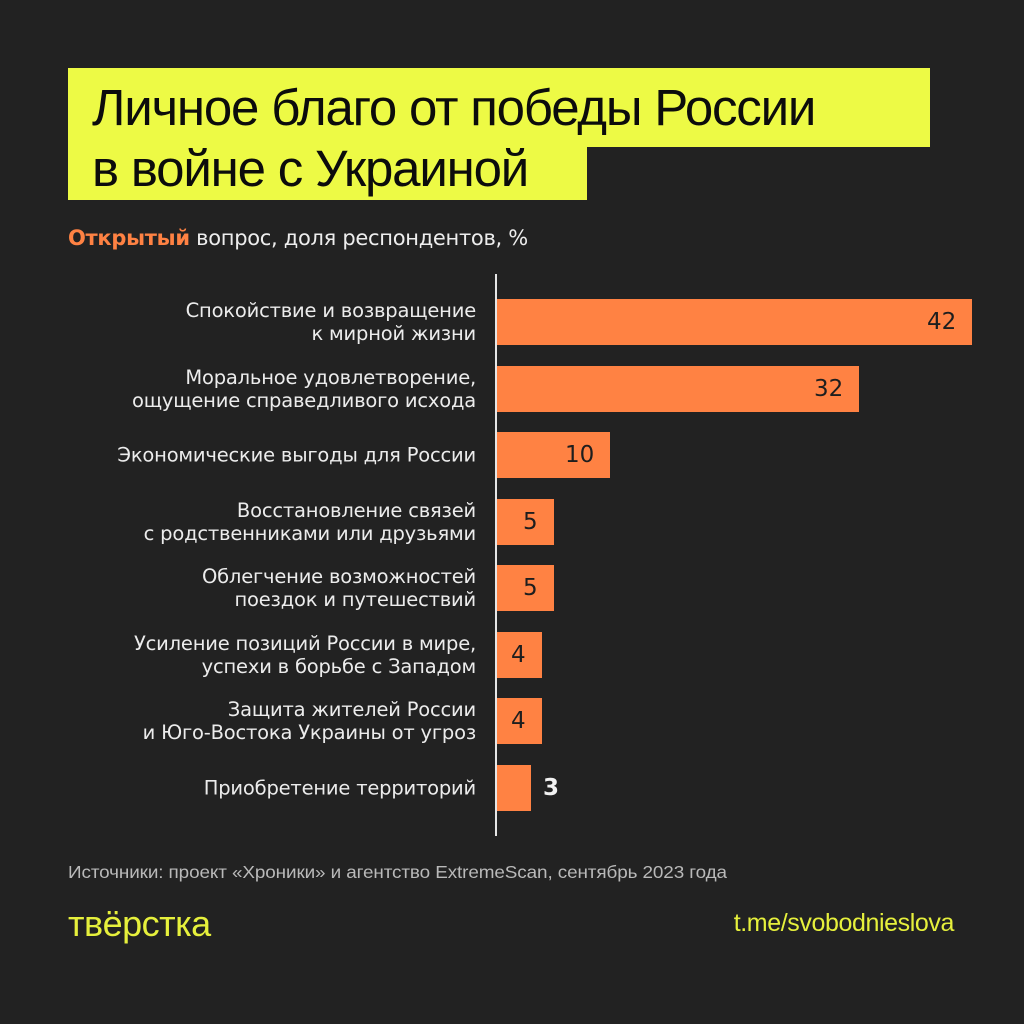 The width and height of the screenshot is (1024, 1024). I want to click on title-line-1: Личное благо от победы России, so click(499, 107).